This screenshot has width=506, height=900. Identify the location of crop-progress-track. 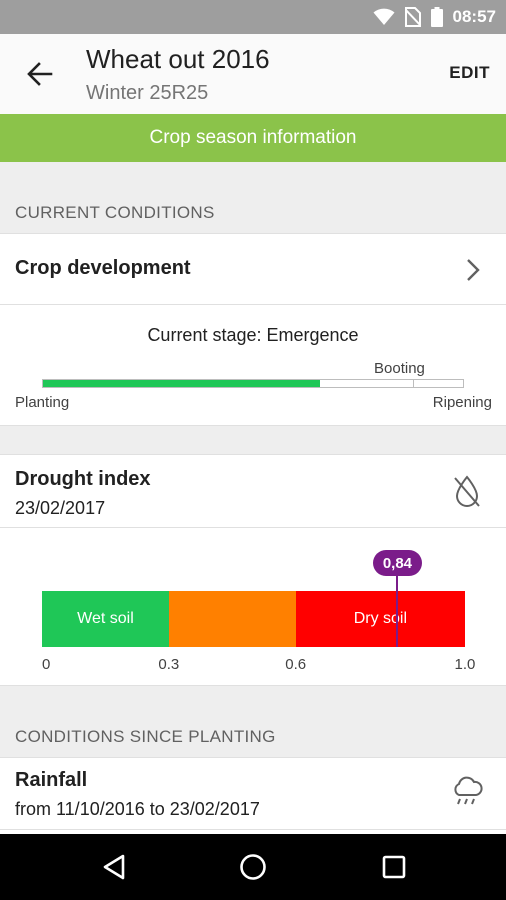
(253, 383).